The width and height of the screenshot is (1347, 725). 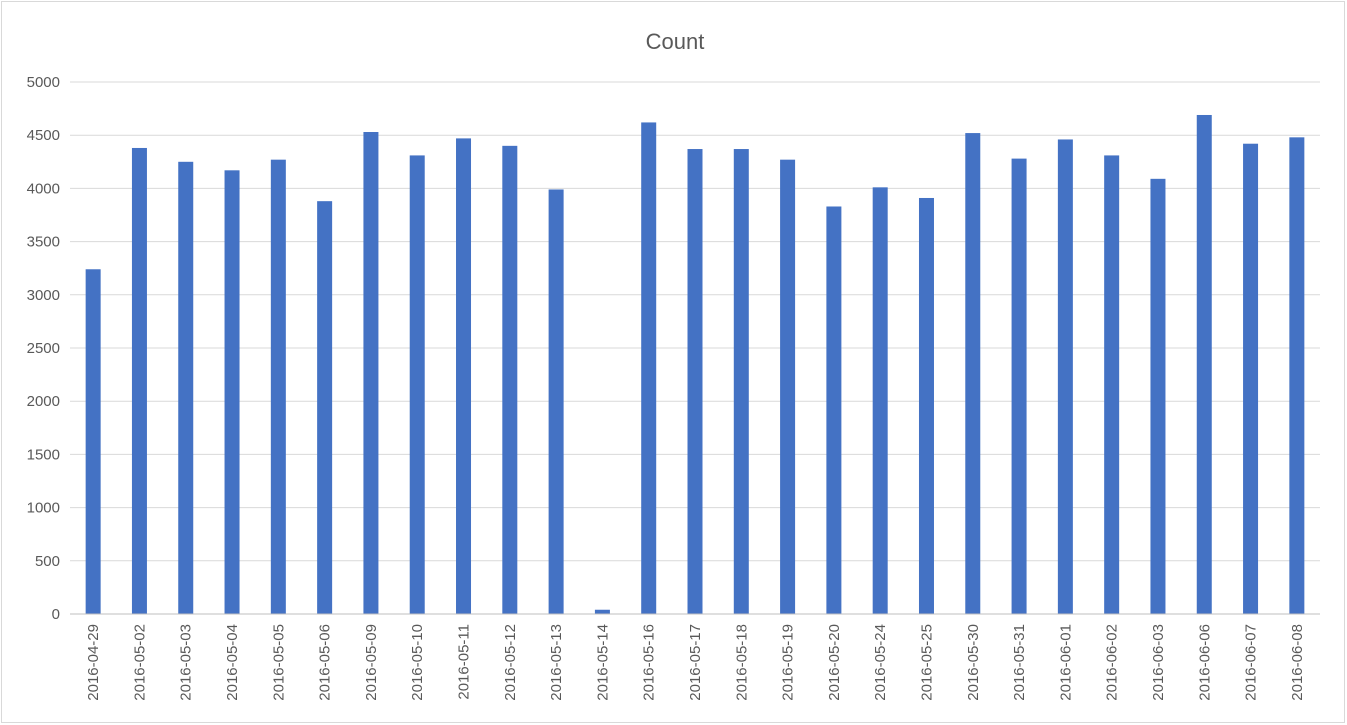 What do you see at coordinates (1251, 662) in the screenshot?
I see `x-tick-label: 2016-06-07` at bounding box center [1251, 662].